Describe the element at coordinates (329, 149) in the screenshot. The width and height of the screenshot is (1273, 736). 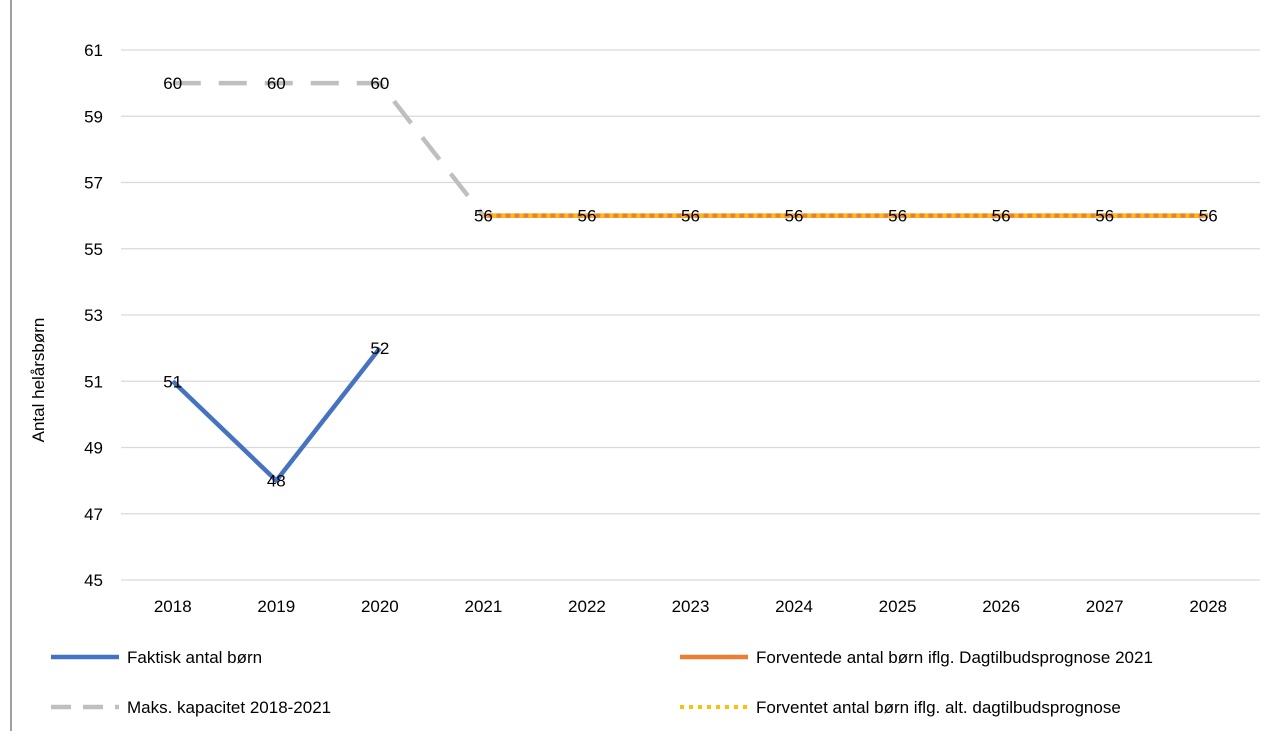
I see `series-line-capacity` at that location.